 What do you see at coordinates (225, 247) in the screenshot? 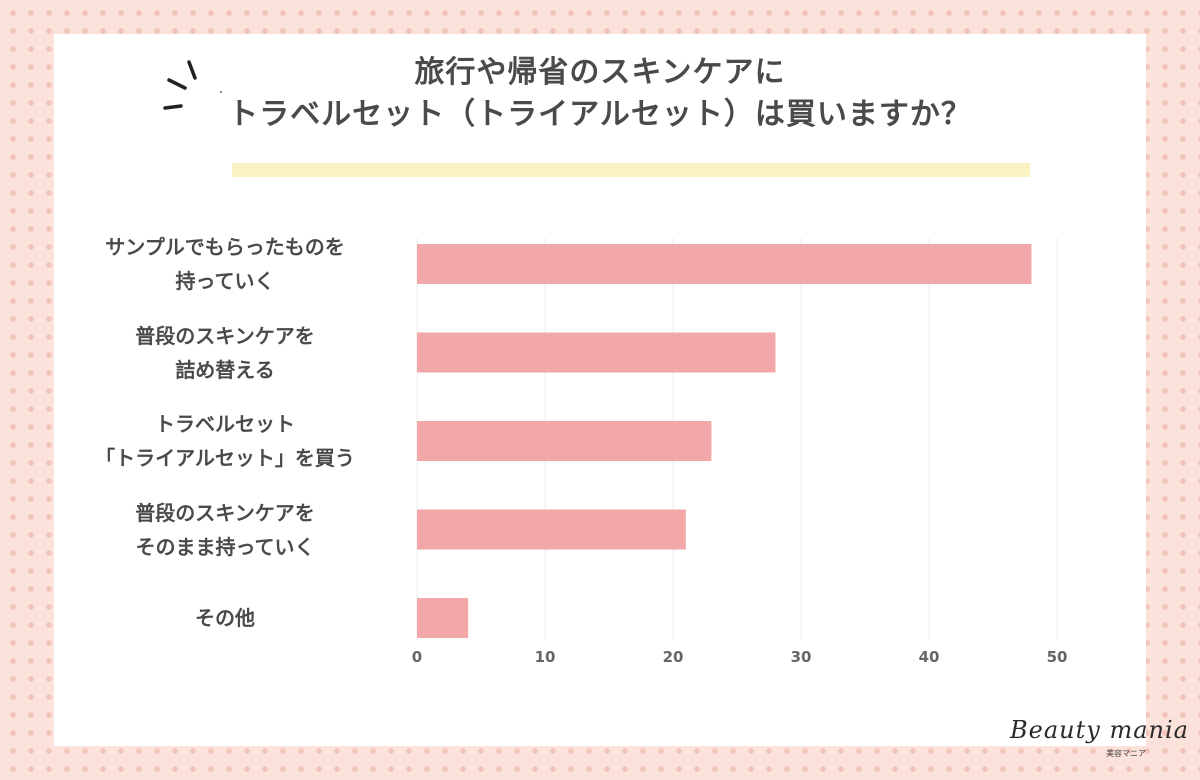
I see `category-label-line: サンプルでもらったものを` at bounding box center [225, 247].